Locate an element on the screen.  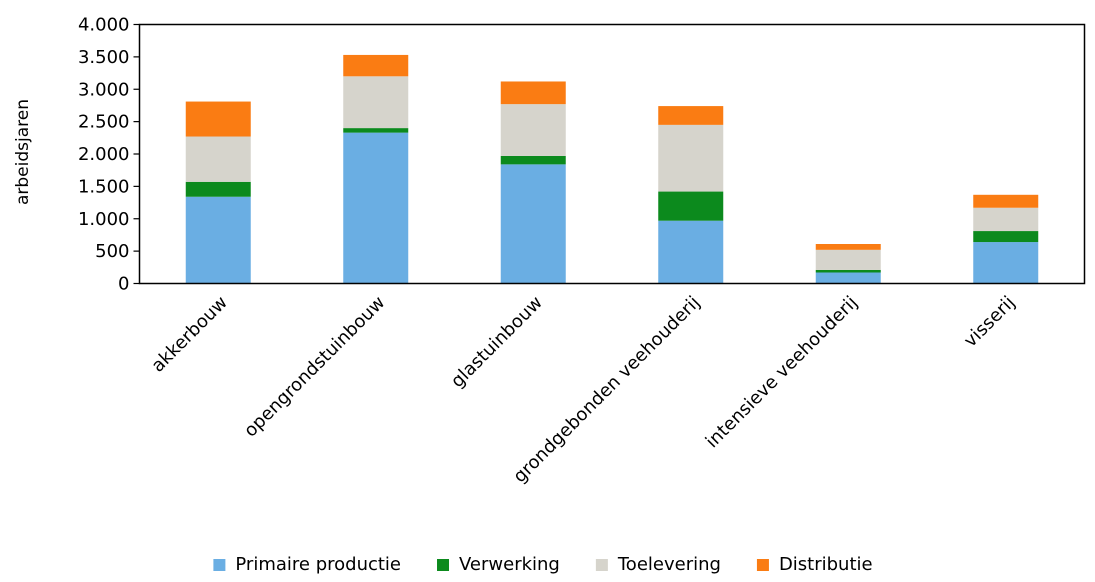
legend-label: Primaire productie is located at coordinates (318, 564).